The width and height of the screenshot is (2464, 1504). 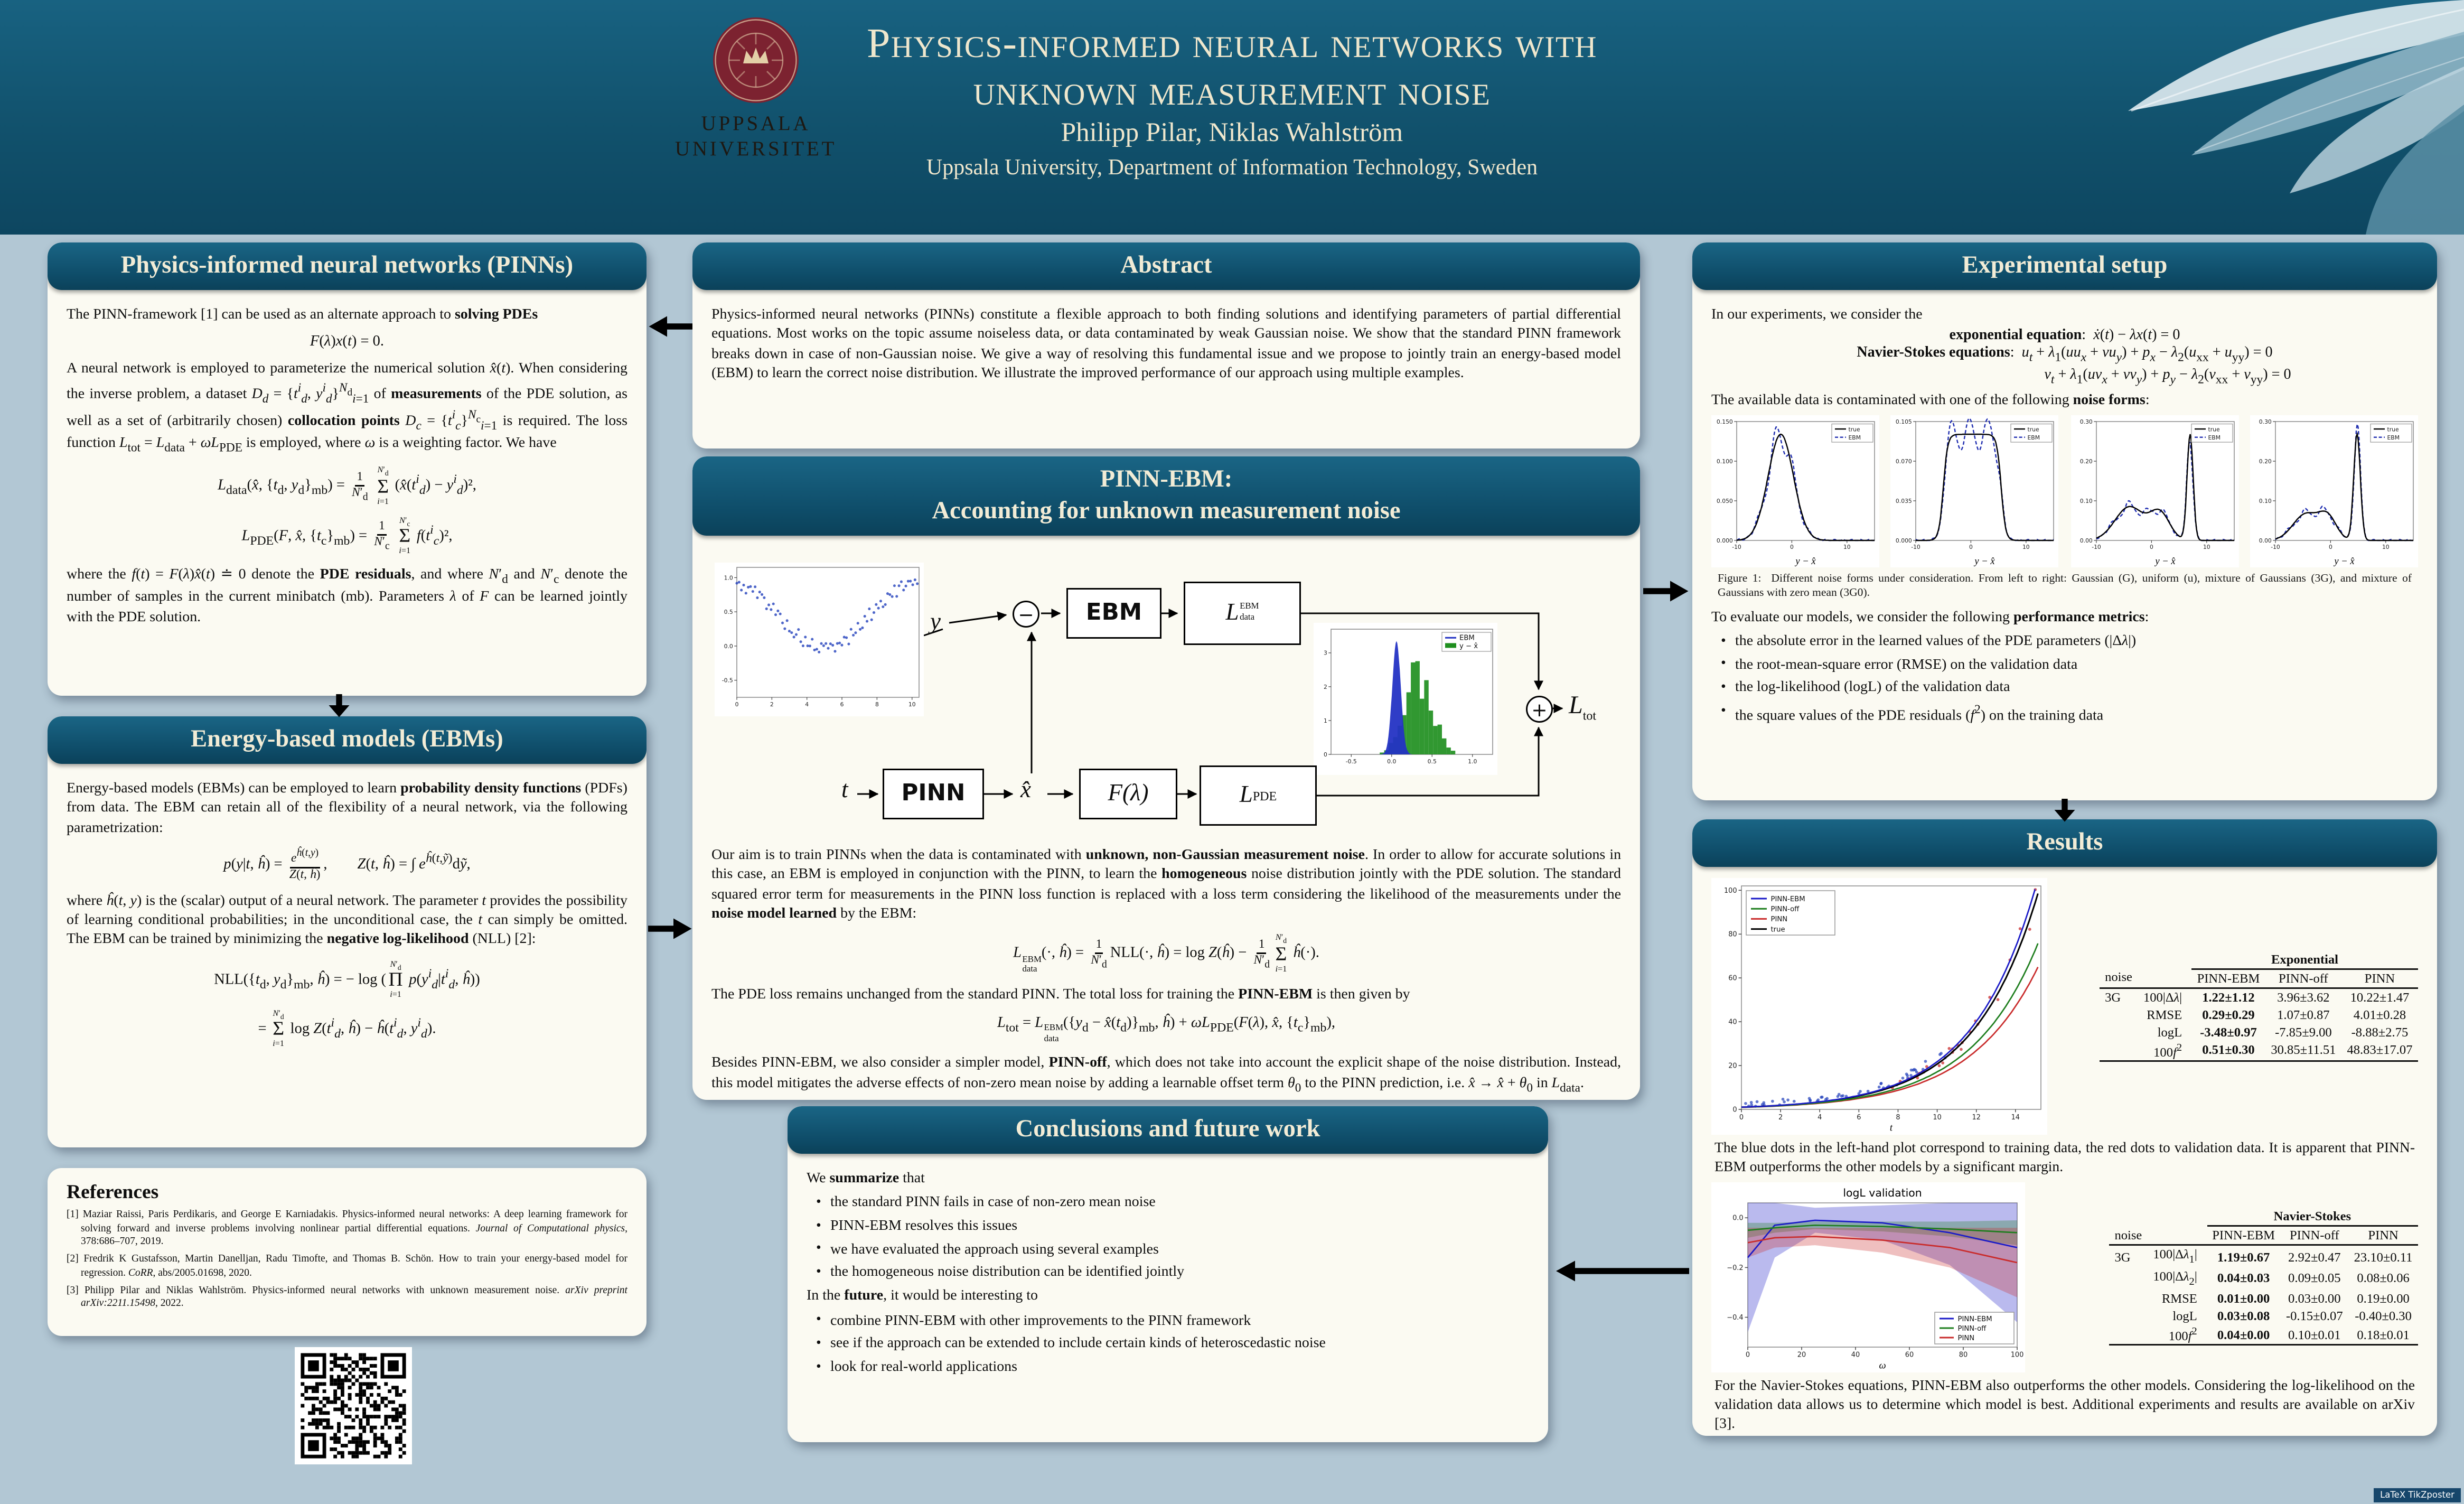 I want to click on svg-text: 6, so click(x=1859, y=1118).